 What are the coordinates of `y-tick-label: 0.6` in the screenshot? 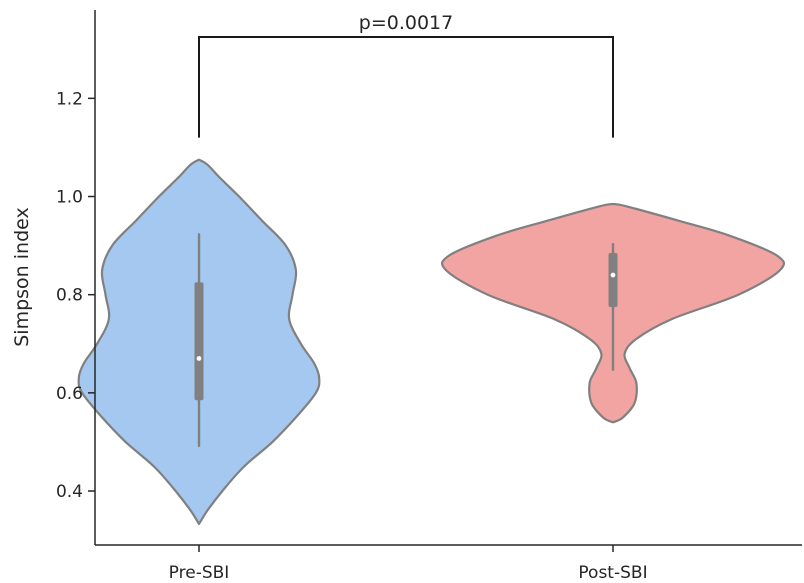 It's located at (69, 394).